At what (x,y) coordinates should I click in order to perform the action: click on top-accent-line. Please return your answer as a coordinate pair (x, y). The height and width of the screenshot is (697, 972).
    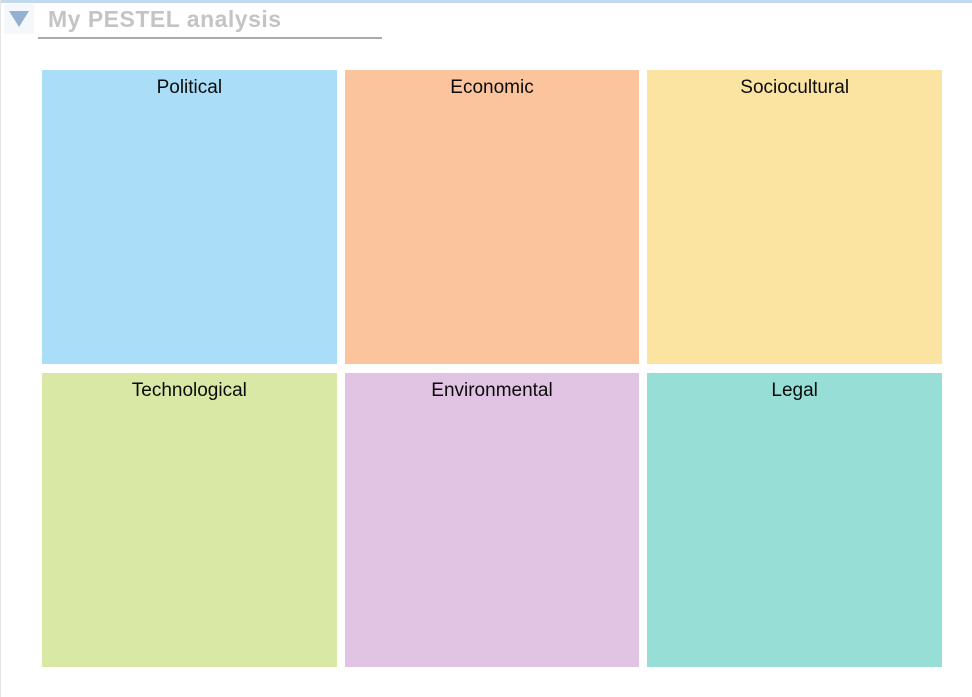
    Looking at the image, I should click on (486, 1).